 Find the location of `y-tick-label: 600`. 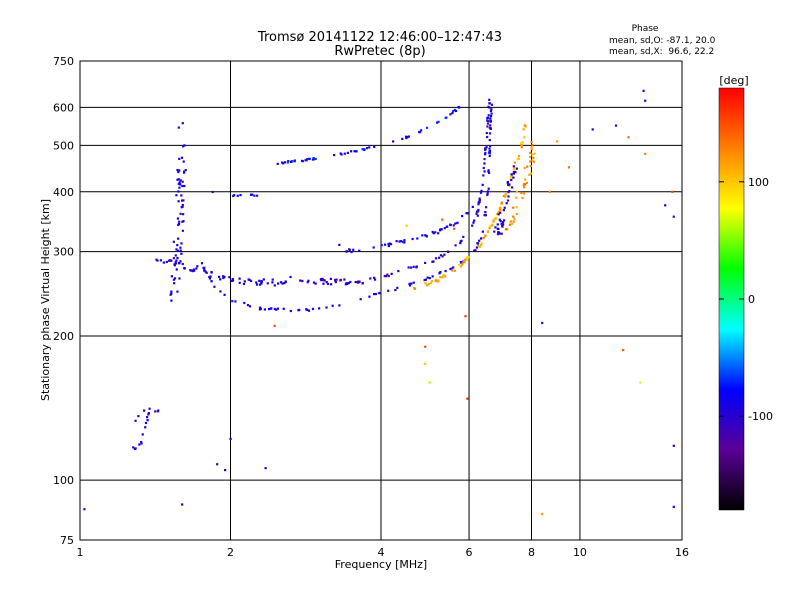

y-tick-label: 600 is located at coordinates (63, 107).